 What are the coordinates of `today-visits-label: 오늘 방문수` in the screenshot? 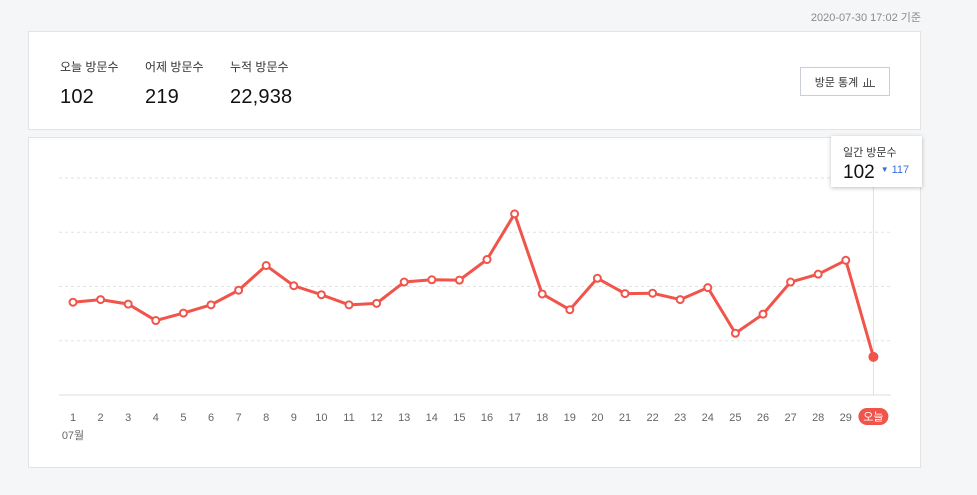 It's located at (89, 67).